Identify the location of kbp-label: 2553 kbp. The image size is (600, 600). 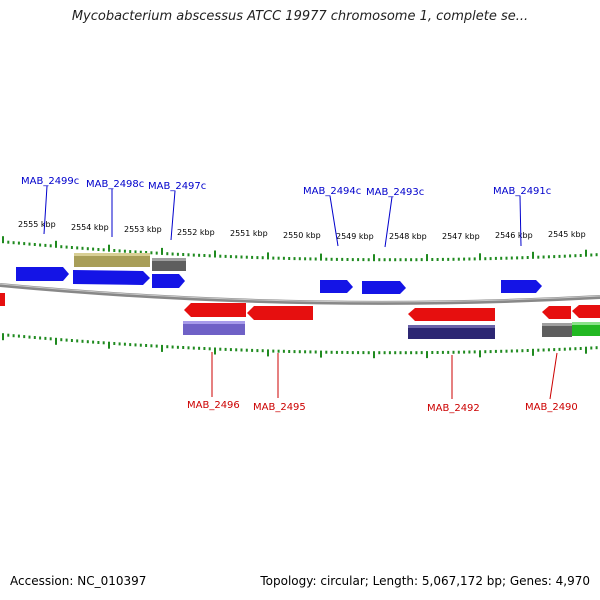
(143, 229).